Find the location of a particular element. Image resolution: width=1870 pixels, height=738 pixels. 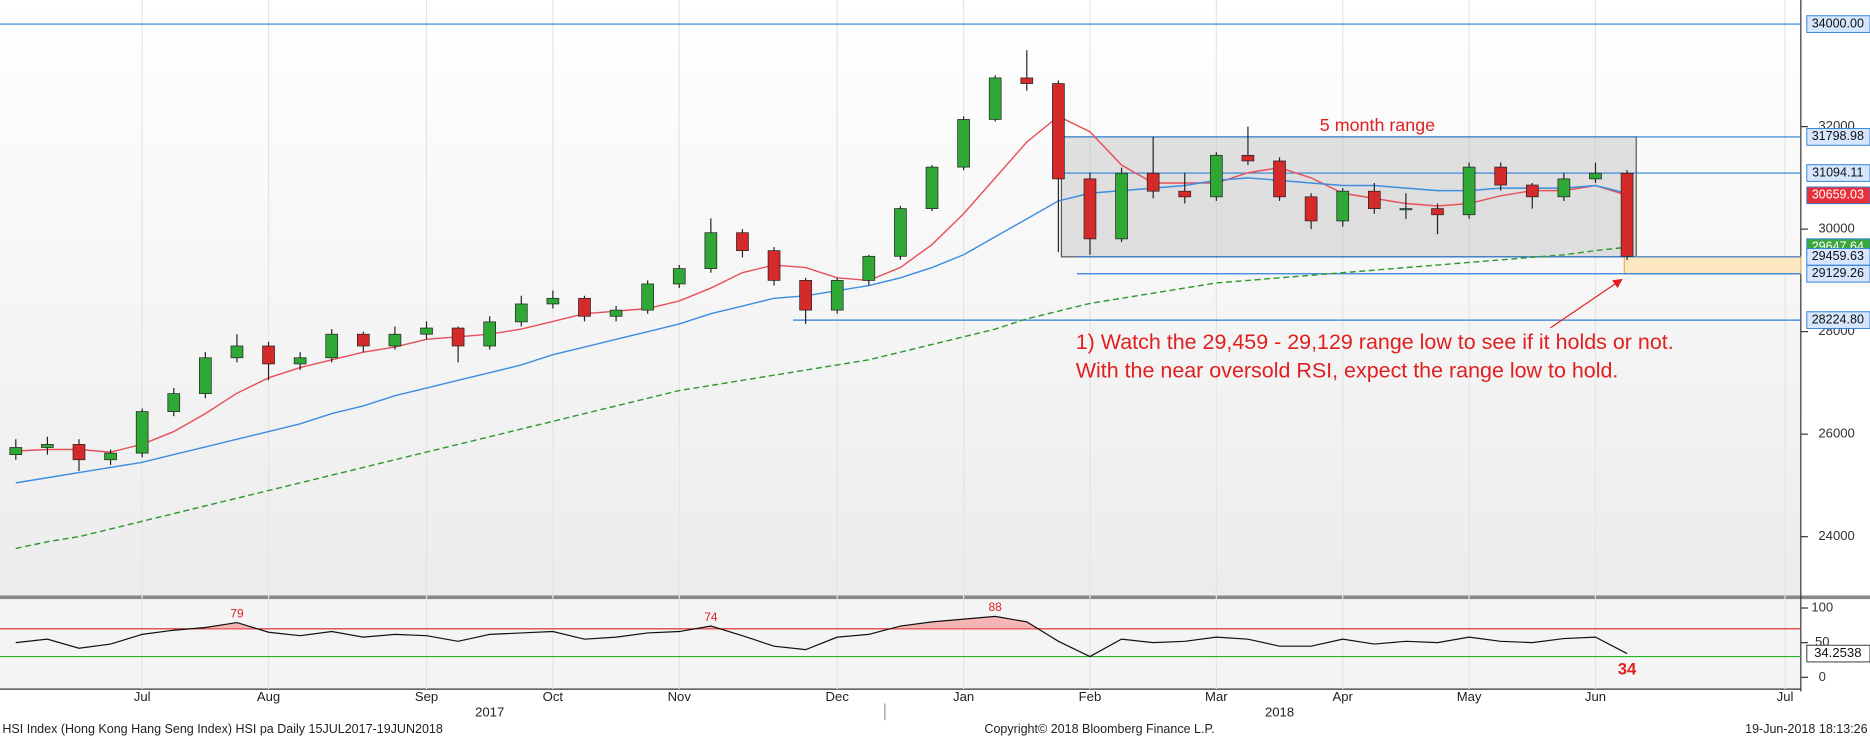

year-label: 2018 is located at coordinates (1279, 711).